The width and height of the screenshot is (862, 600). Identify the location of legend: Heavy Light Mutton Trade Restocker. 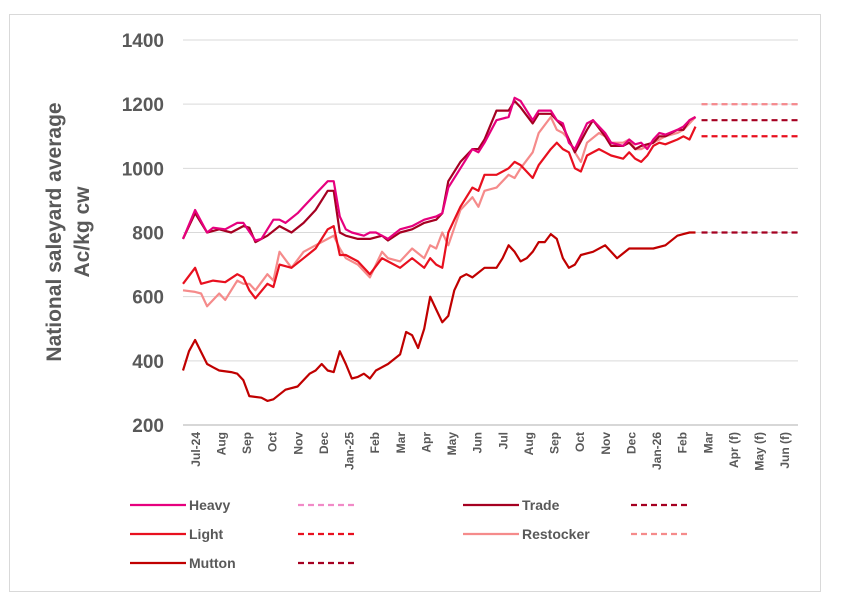
(408, 534).